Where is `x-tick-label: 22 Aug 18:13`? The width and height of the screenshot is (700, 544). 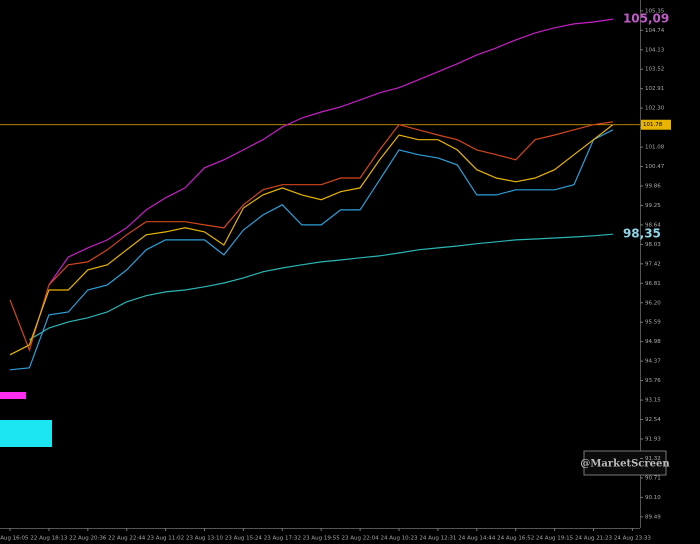
x-tick-label: 22 Aug 18:13 is located at coordinates (49, 539).